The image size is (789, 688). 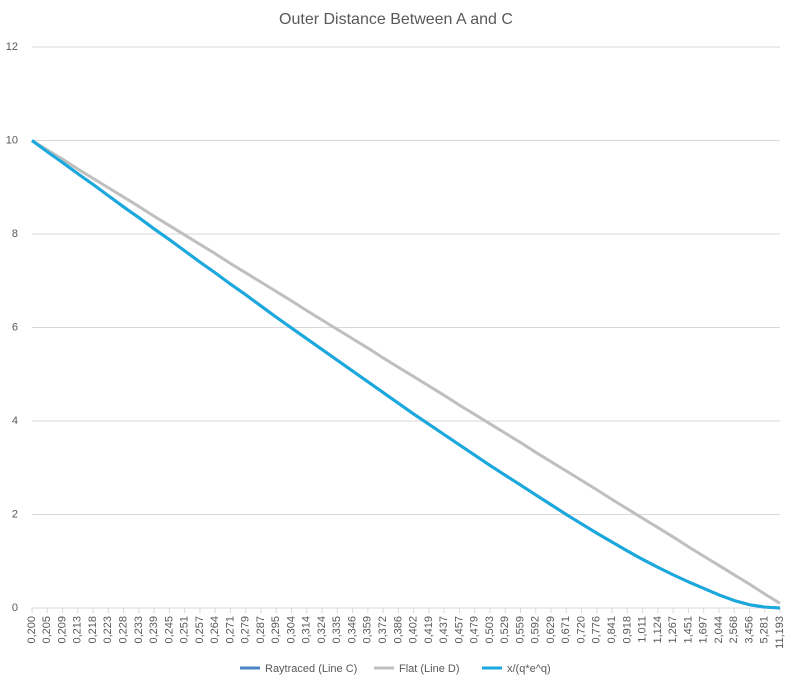 What do you see at coordinates (246, 630) in the screenshot?
I see `x-tick-label: 0,279` at bounding box center [246, 630].